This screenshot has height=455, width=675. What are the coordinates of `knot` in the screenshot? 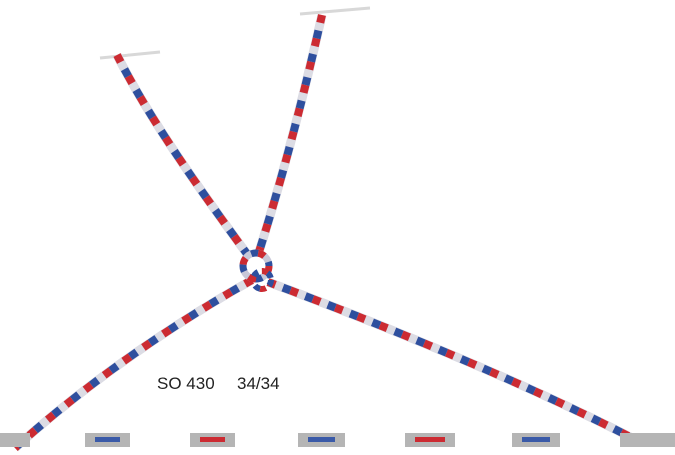 It's located at (256, 270).